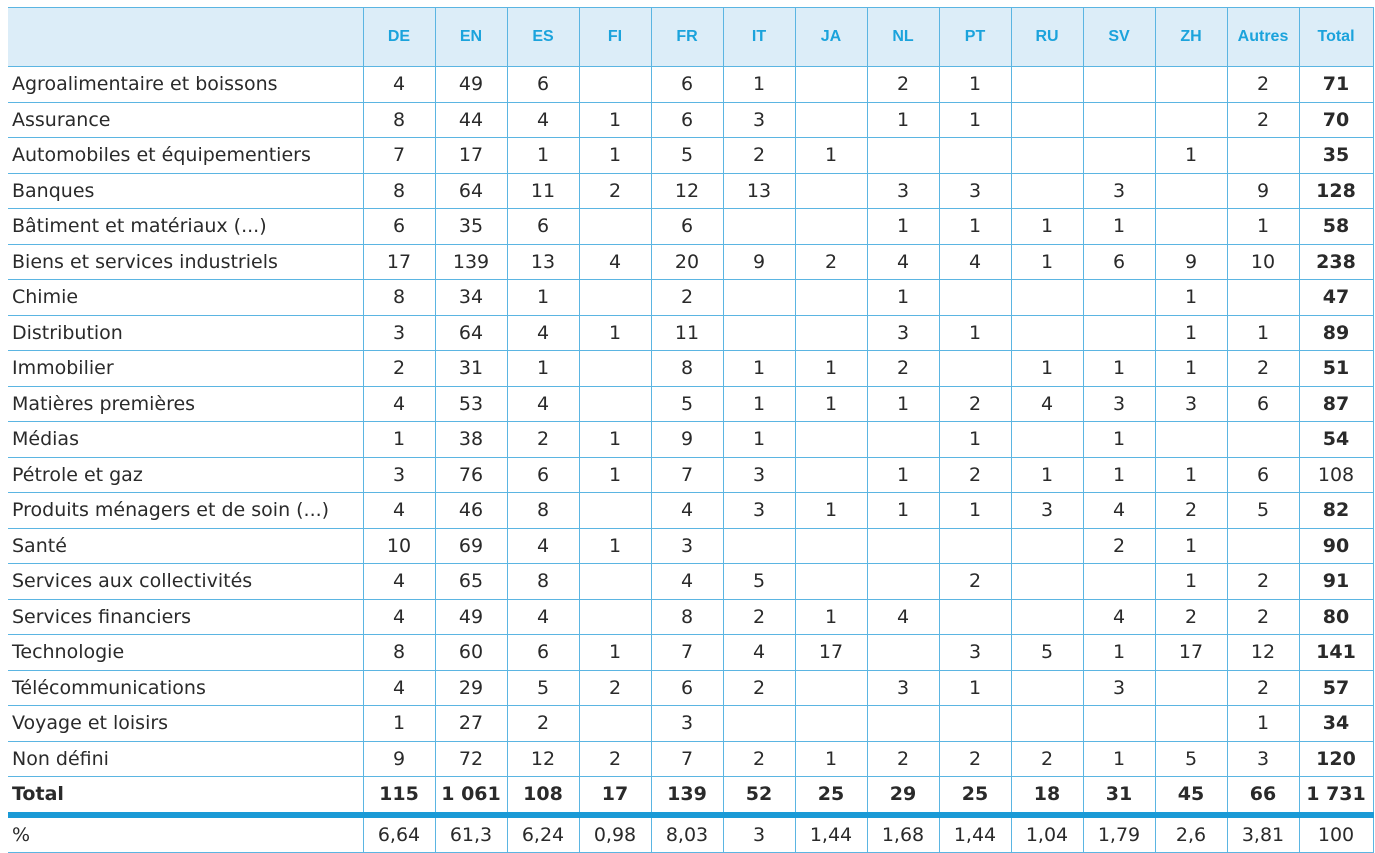  I want to click on row-total-cell: 58, so click(1336, 226).